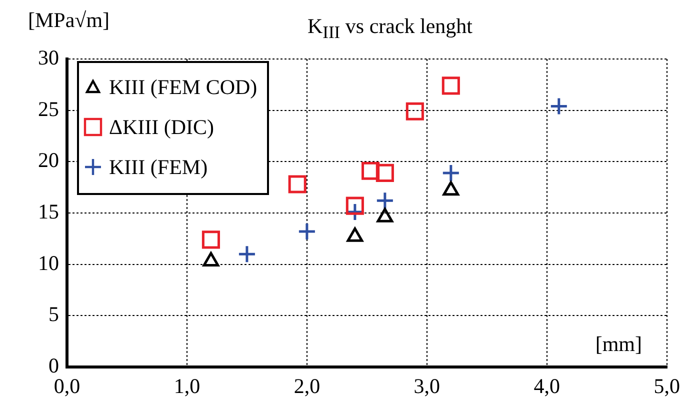 The width and height of the screenshot is (688, 418). I want to click on x-axis-title: [mm], so click(618, 344).